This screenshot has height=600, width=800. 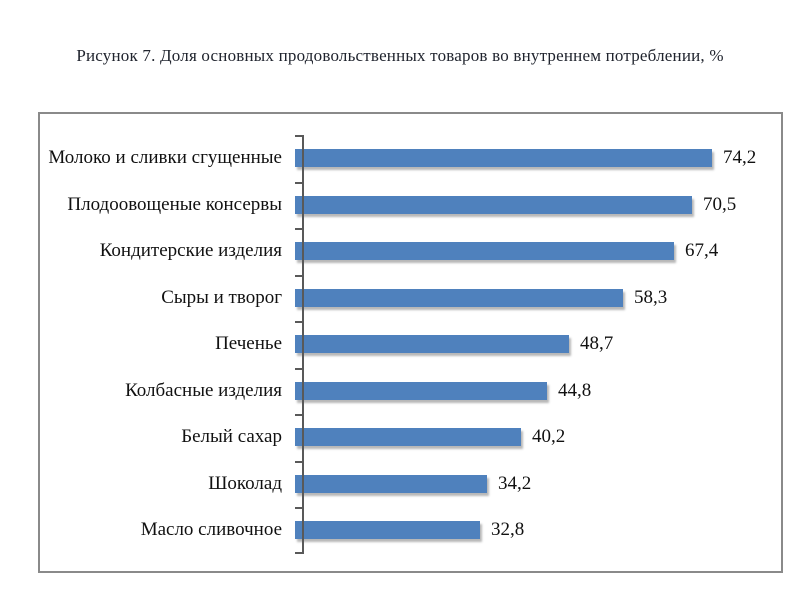 I want to click on bar-track: 58,3, so click(x=536, y=298).